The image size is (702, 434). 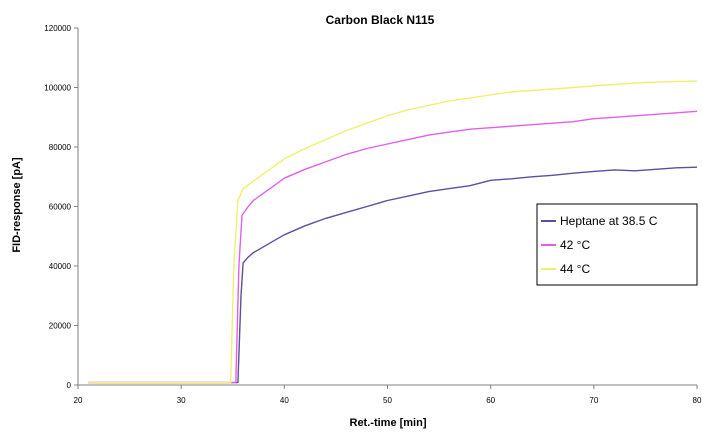 What do you see at coordinates (388, 423) in the screenshot?
I see `x-axis-label: Ret.-time [min]` at bounding box center [388, 423].